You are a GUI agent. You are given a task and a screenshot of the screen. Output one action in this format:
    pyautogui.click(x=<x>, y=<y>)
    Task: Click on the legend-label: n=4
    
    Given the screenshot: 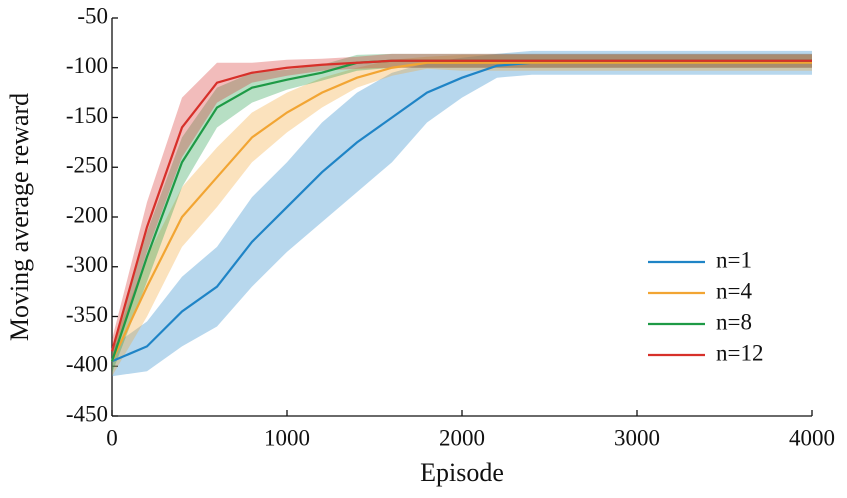 What is the action you would take?
    pyautogui.click(x=734, y=290)
    